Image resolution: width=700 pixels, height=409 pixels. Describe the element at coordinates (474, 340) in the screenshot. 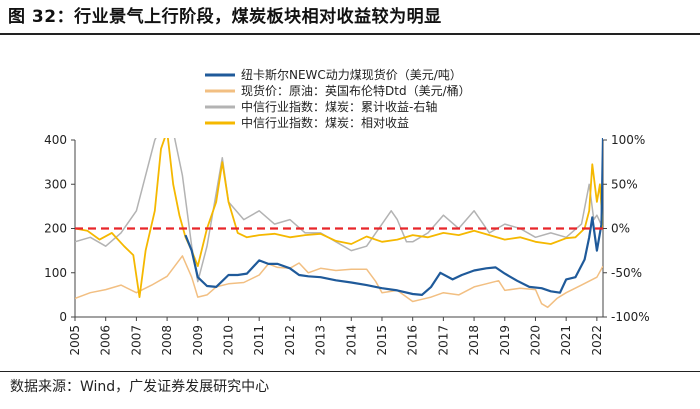

I see `x-tick-label: 2018` at that location.